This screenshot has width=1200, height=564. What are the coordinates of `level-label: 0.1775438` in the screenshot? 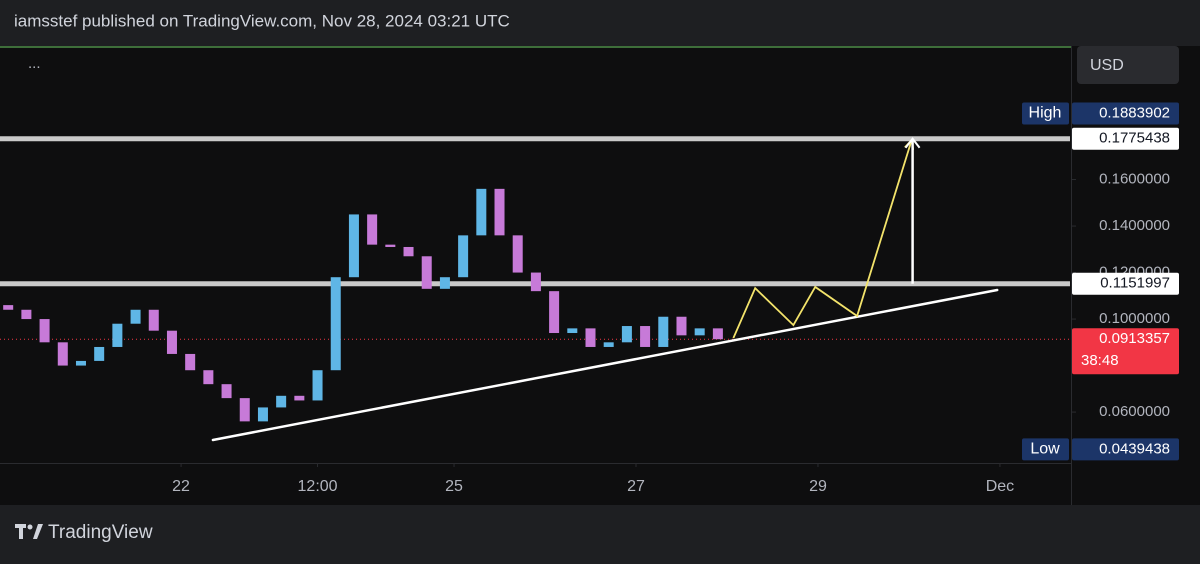 It's located at (1134, 138).